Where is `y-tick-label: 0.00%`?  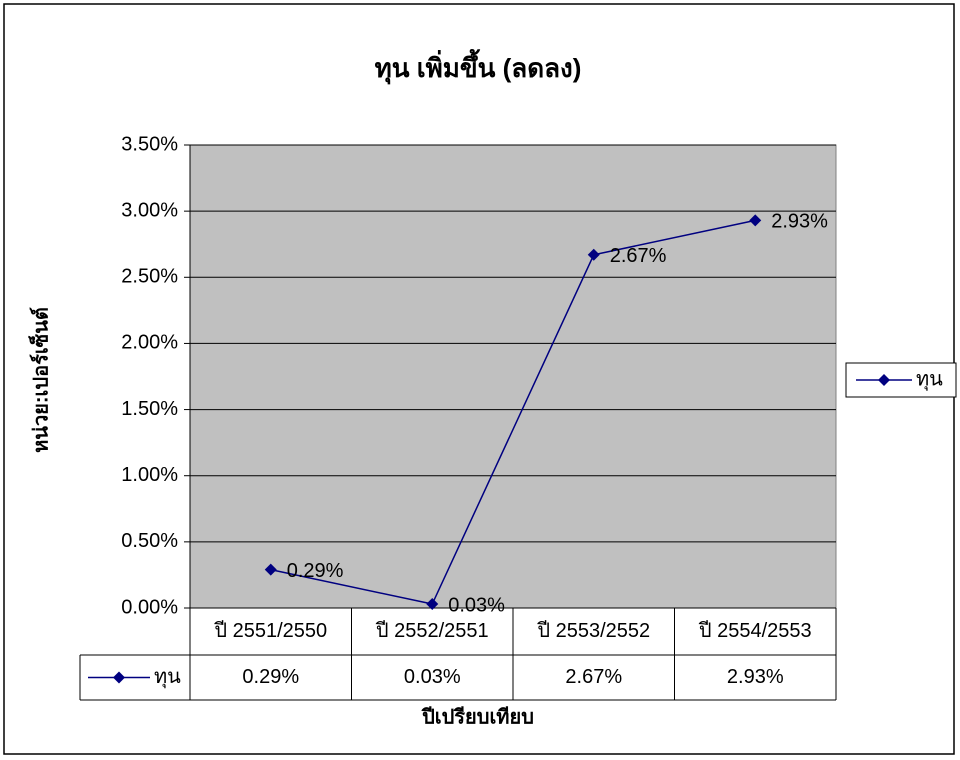 y-tick-label: 0.00% is located at coordinates (149, 607).